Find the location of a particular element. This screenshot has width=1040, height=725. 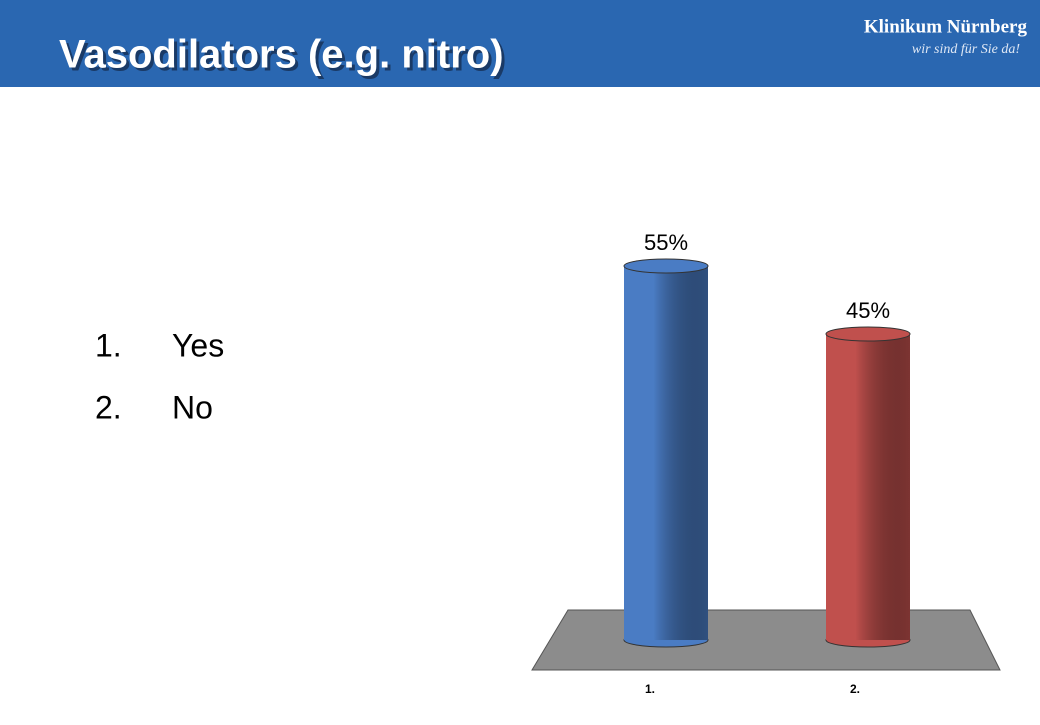

list-number: 2. is located at coordinates (108, 407).